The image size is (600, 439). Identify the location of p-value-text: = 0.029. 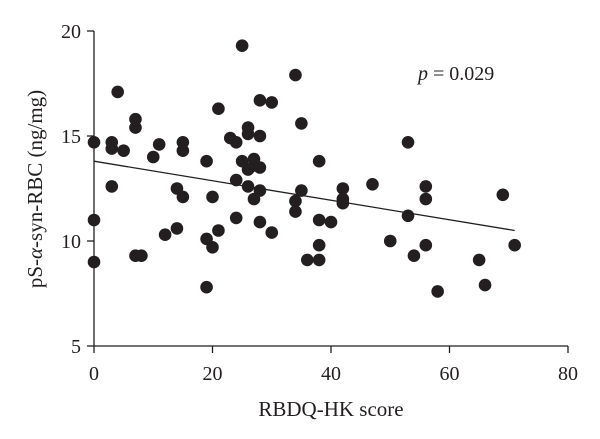
(461, 74).